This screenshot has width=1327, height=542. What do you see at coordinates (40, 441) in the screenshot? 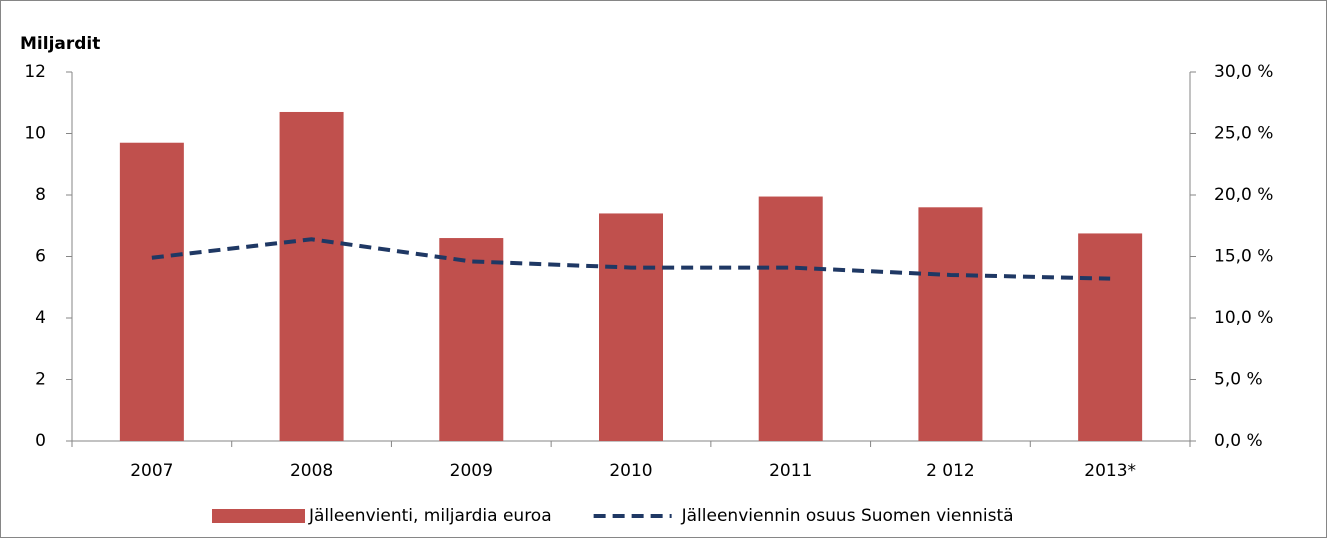
I see `y-tick-label: 0` at bounding box center [40, 441].